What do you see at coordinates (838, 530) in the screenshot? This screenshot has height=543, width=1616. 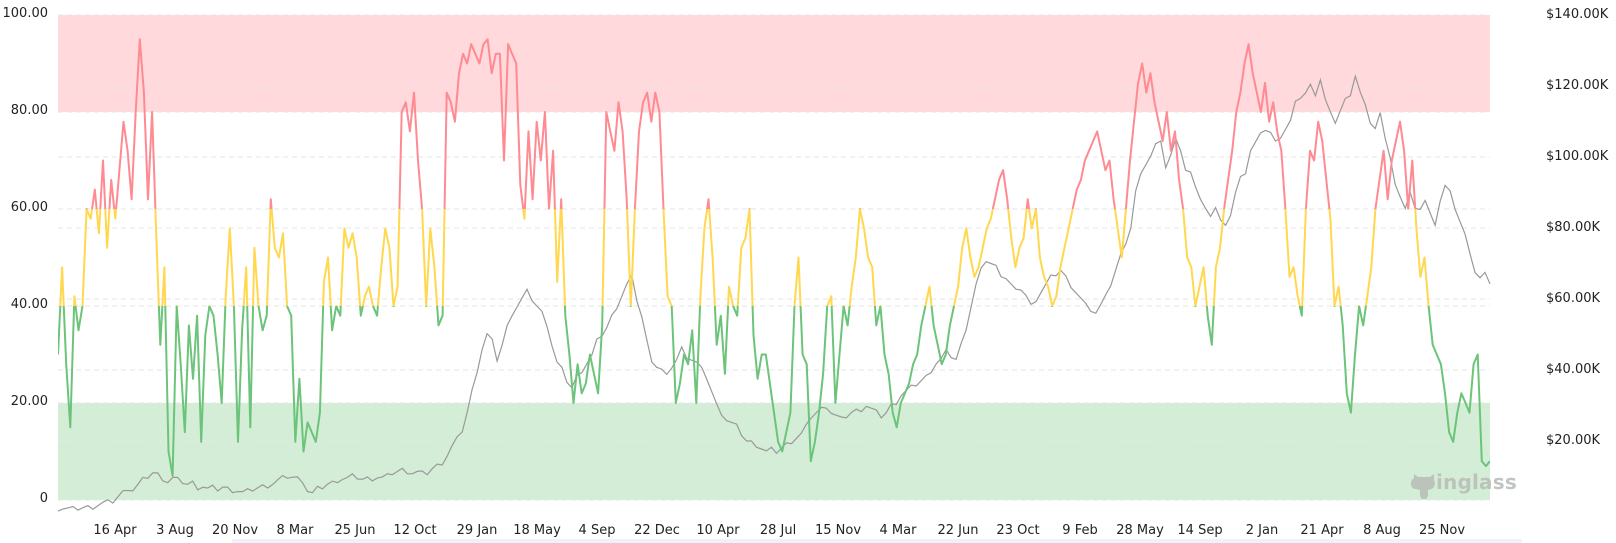 I see `x-axis-tick: 15 Nov` at bounding box center [838, 530].